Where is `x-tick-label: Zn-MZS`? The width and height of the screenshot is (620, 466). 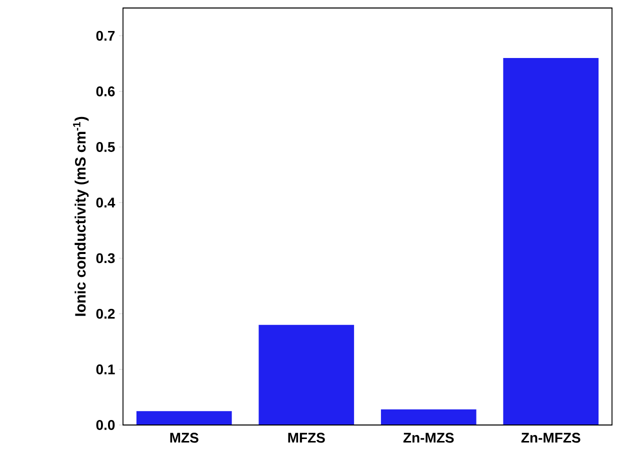
x-tick-label: Zn-MZS is located at coordinates (428, 437).